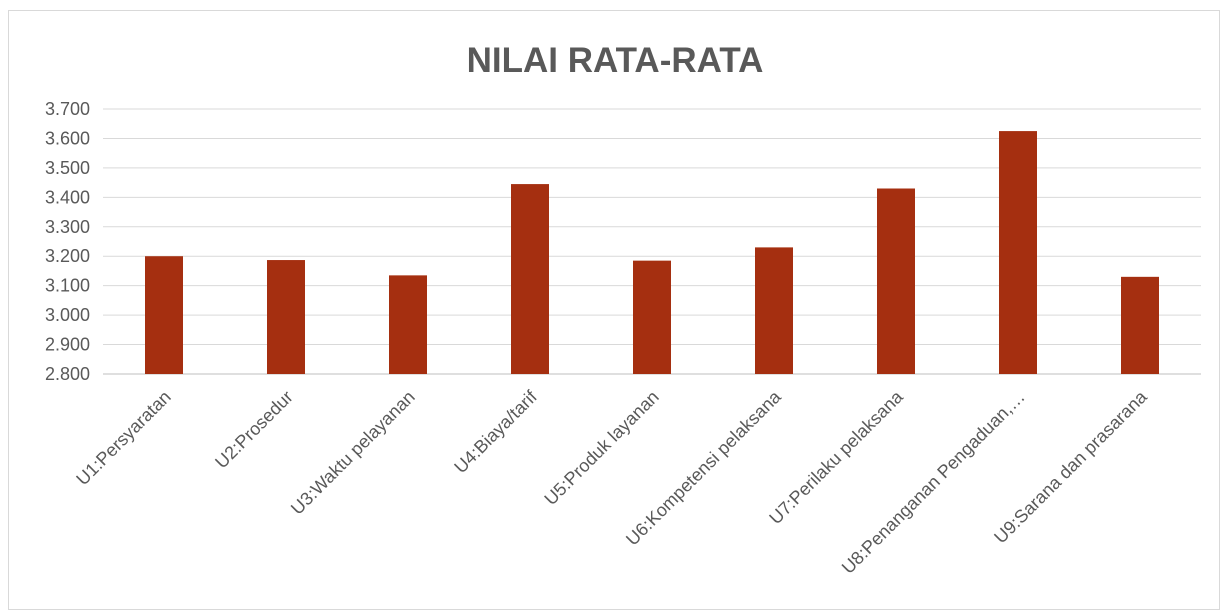 The height and width of the screenshot is (613, 1228). I want to click on y-tick-label: 3.500, so click(67, 168).